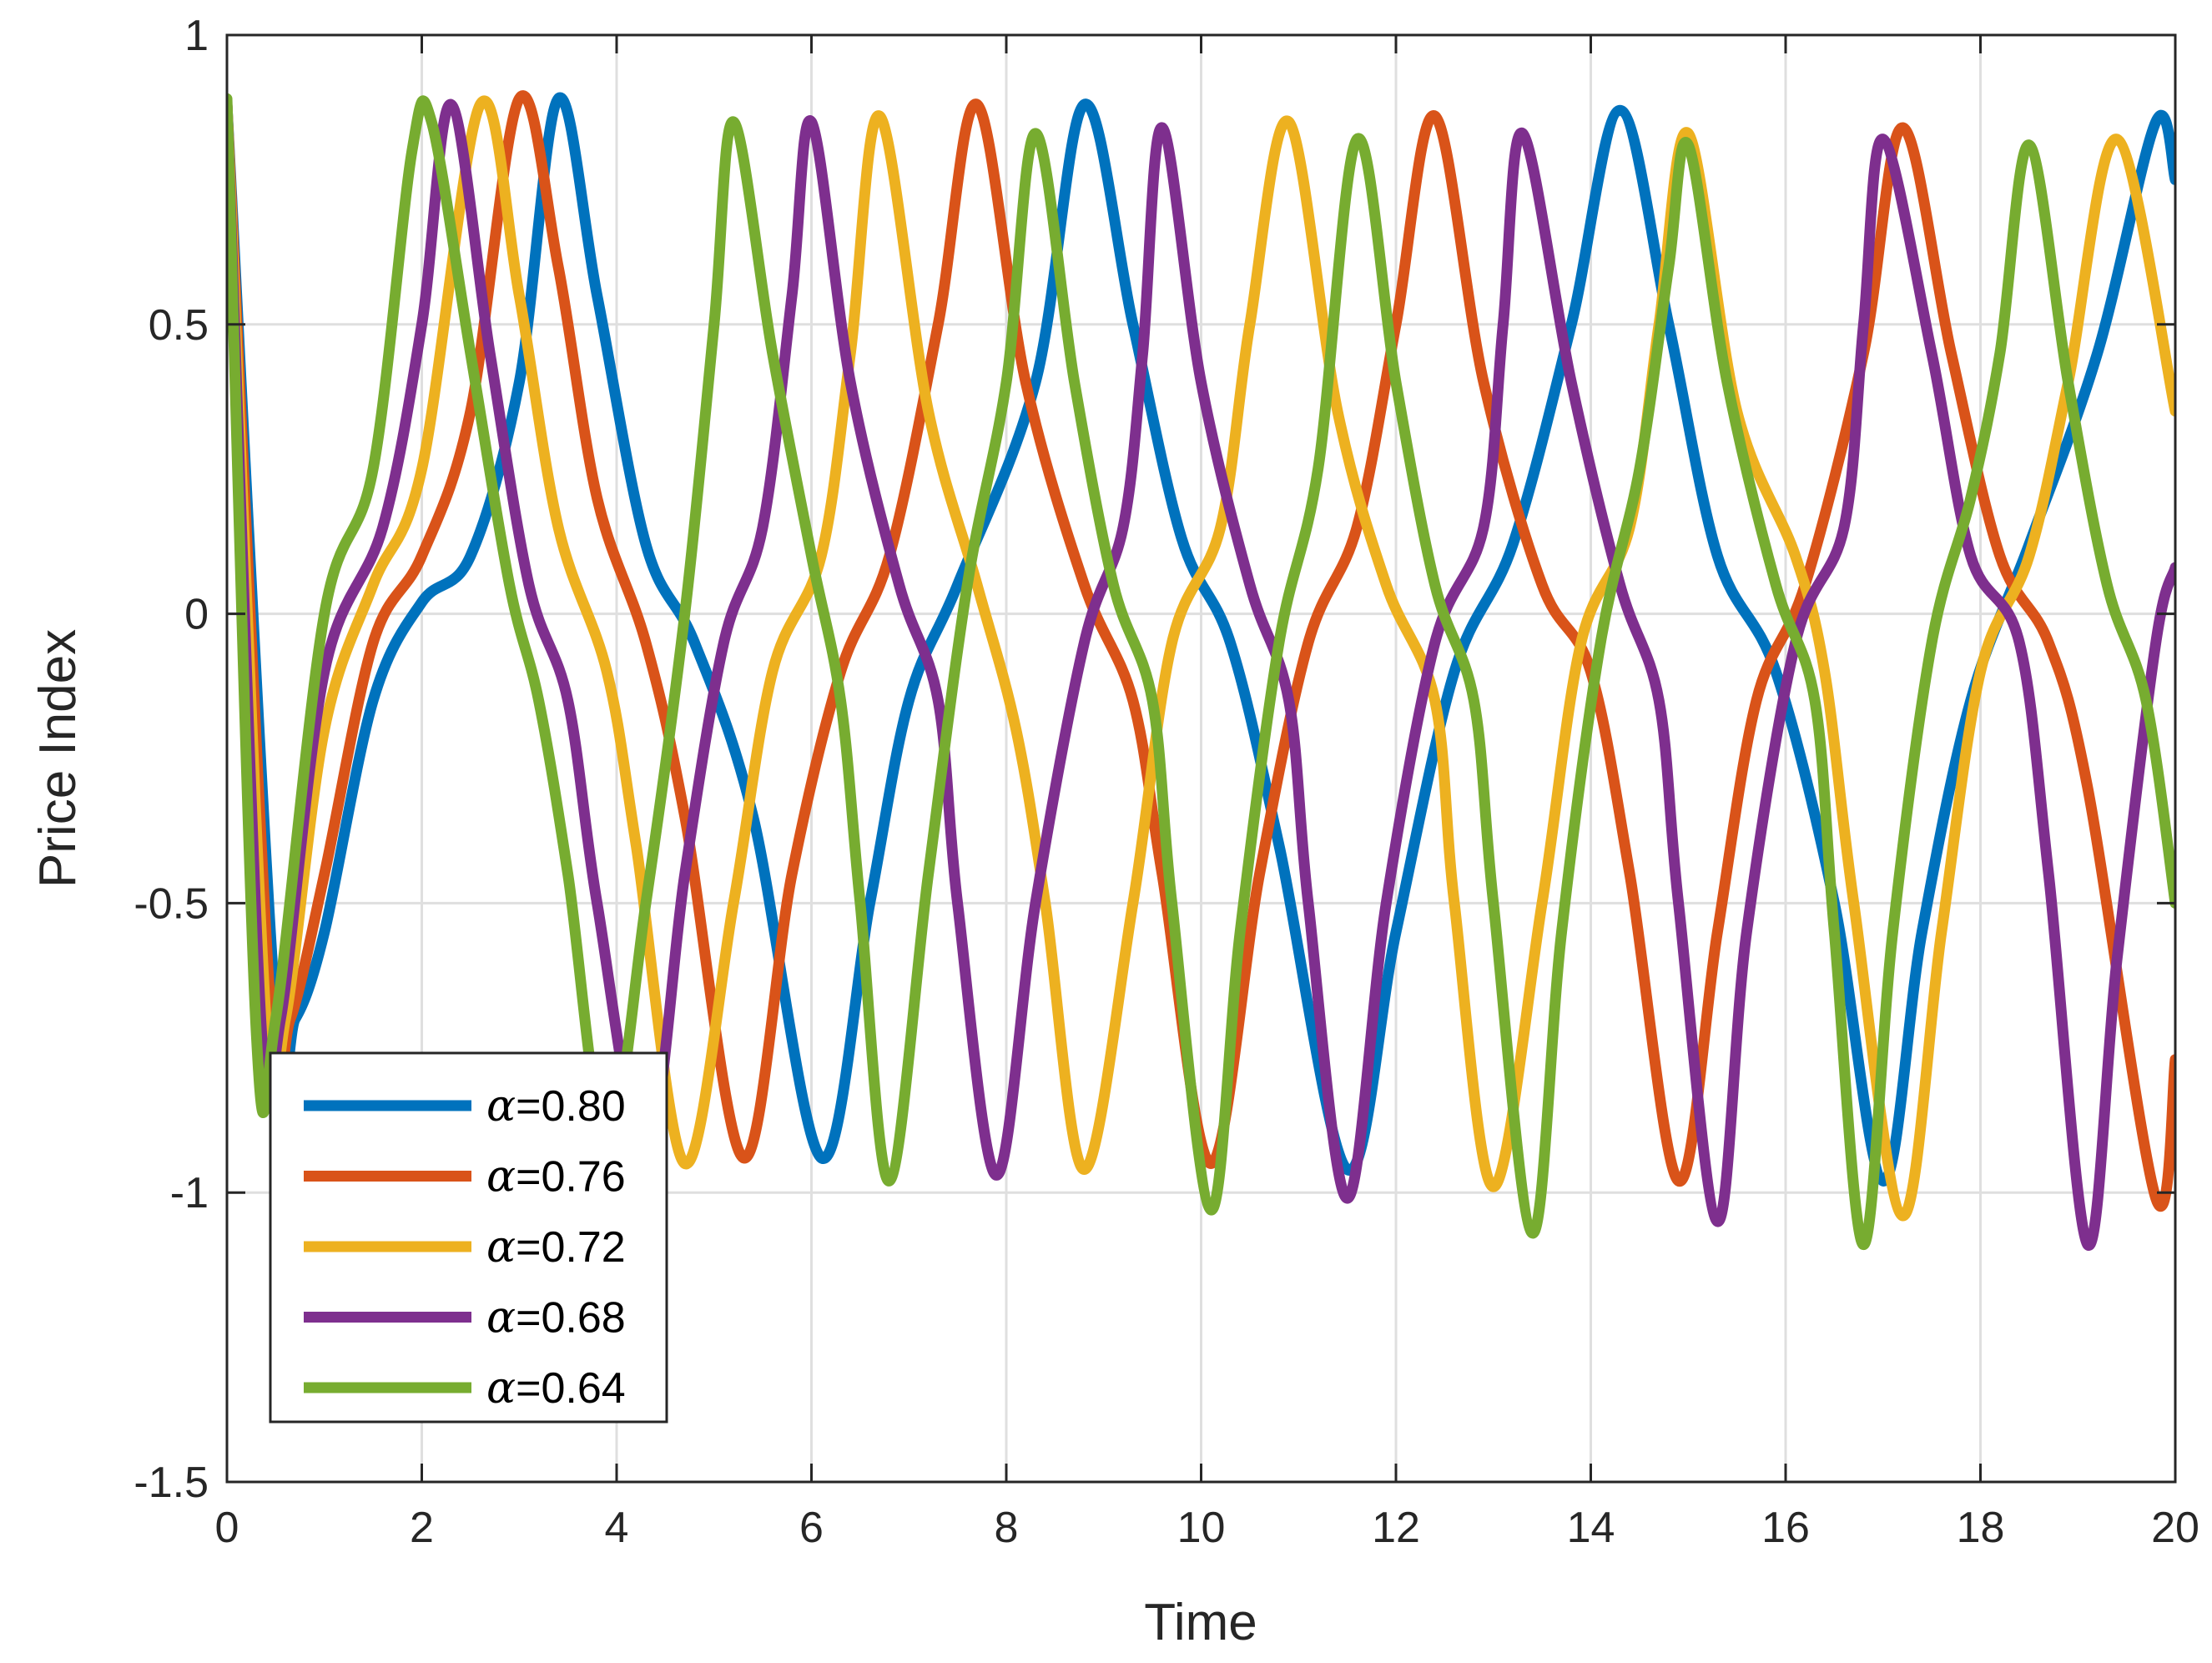  I want to click on y-tick-label: -0.5, so click(172, 903).